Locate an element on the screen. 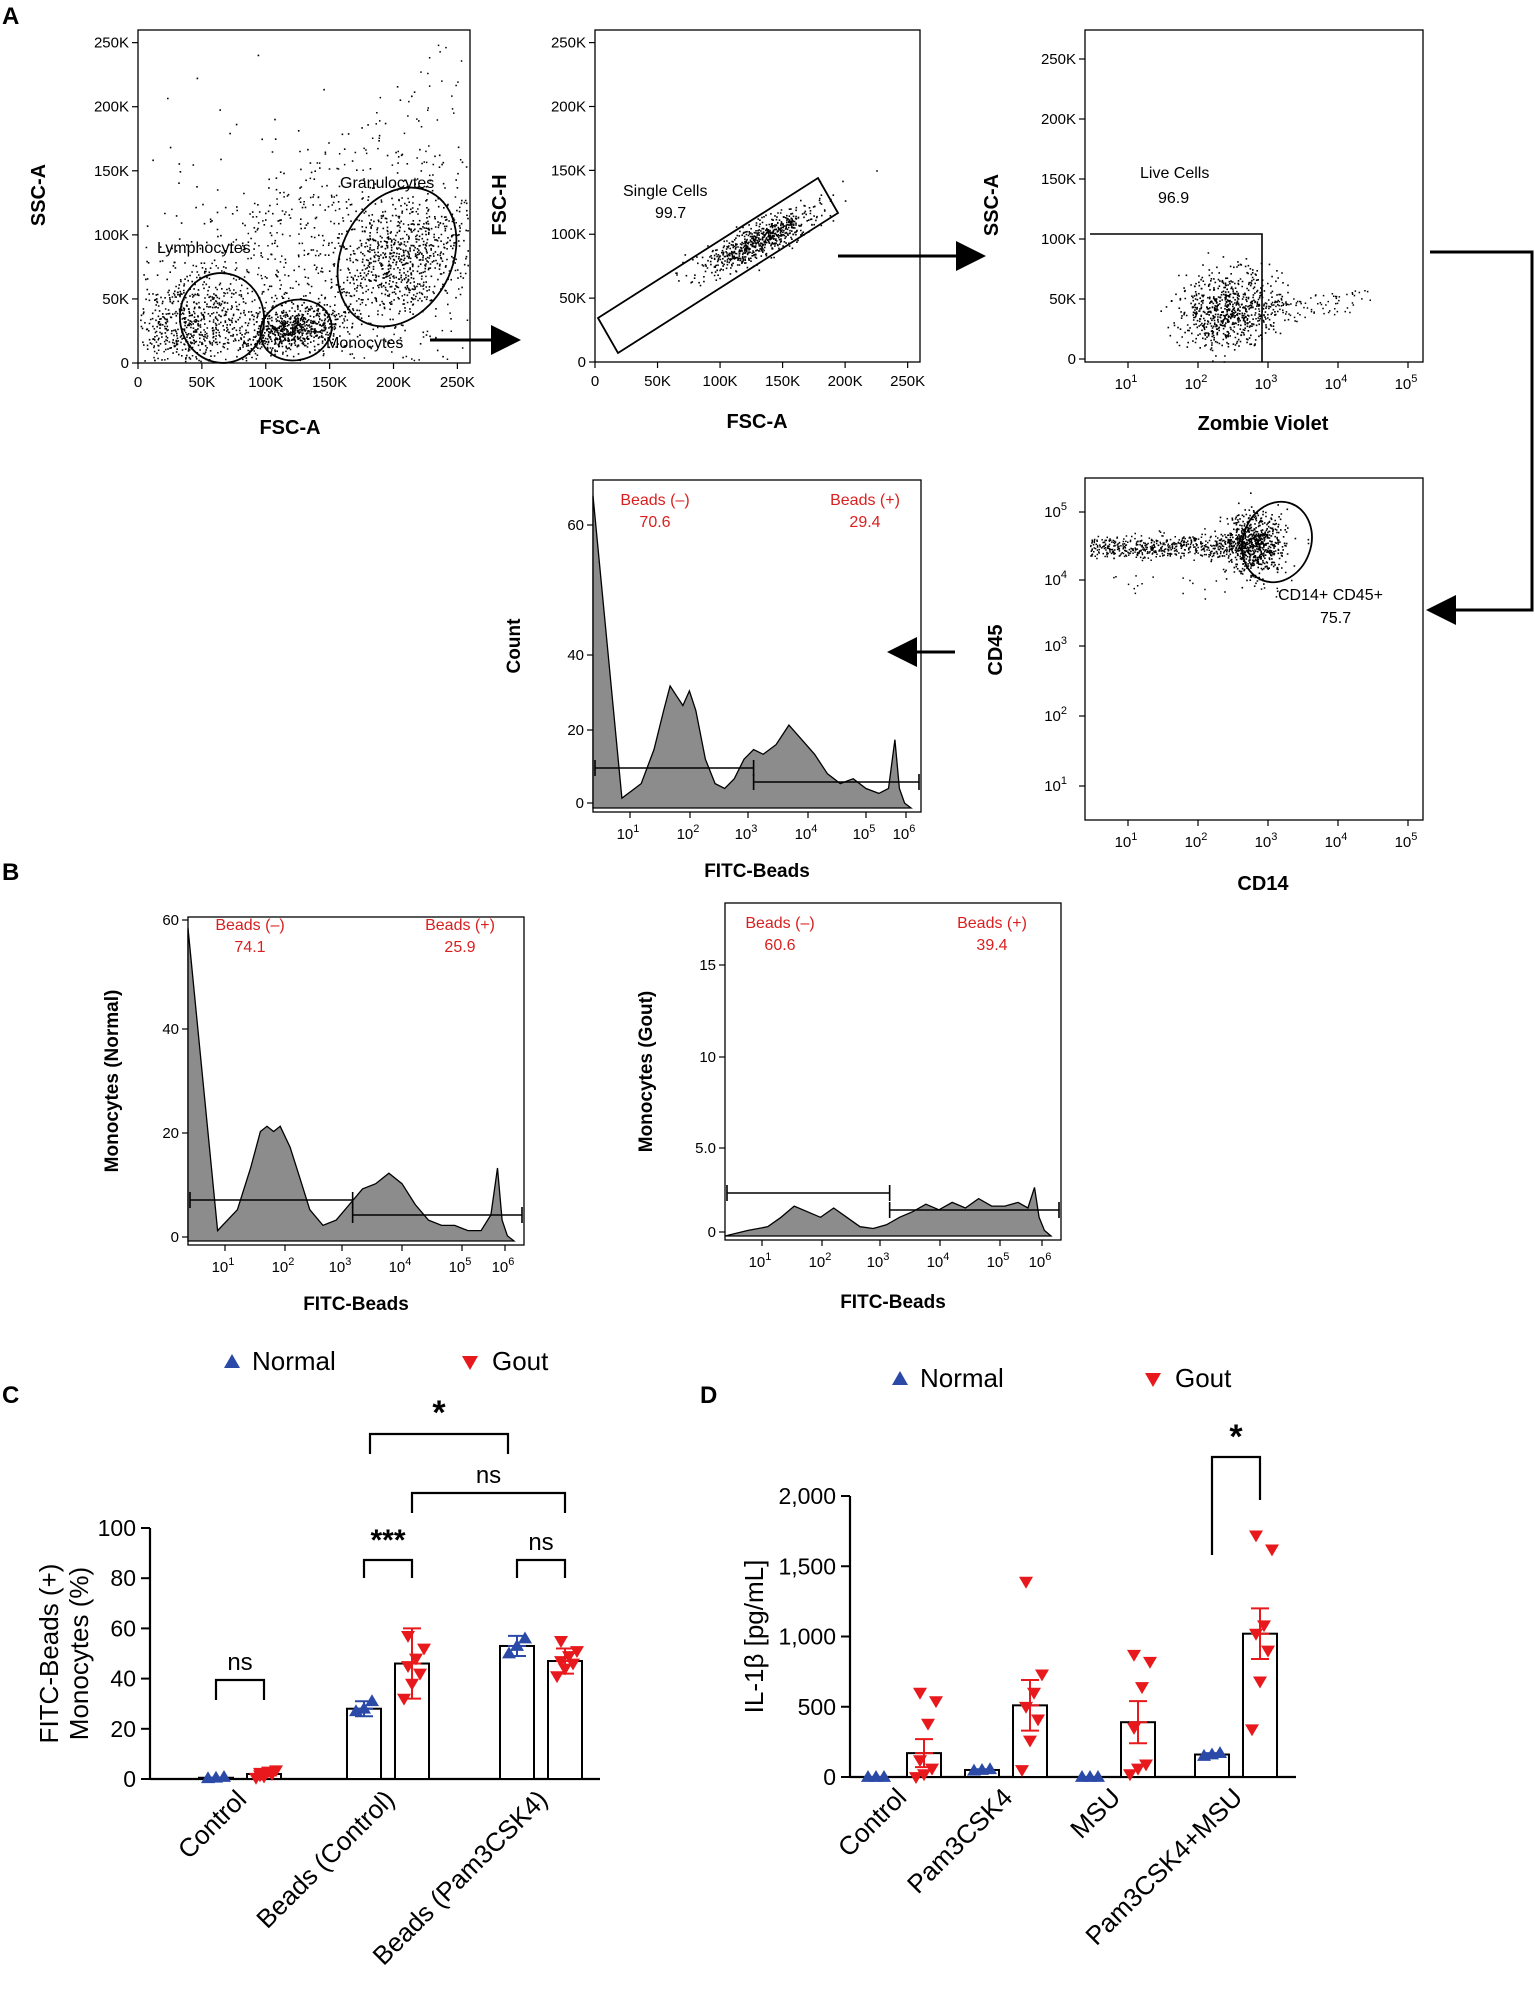 This screenshot has height=2011, width=1535. y-tick-label: 2,000 is located at coordinates (807, 1496).